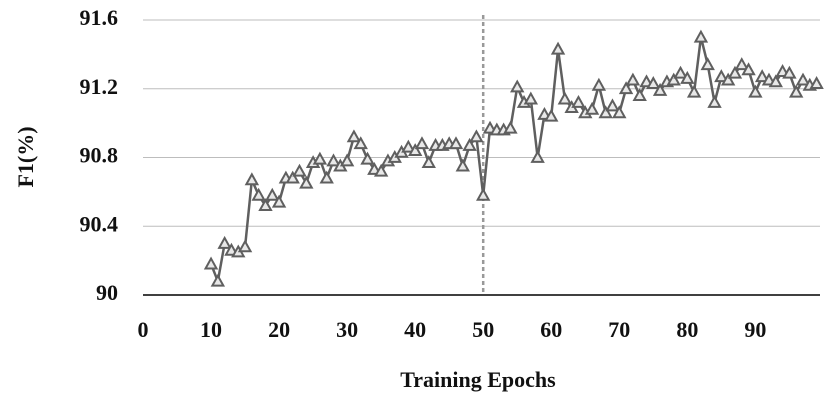  Describe the element at coordinates (99, 223) in the screenshot. I see `y-tick-label: 90.4` at that location.